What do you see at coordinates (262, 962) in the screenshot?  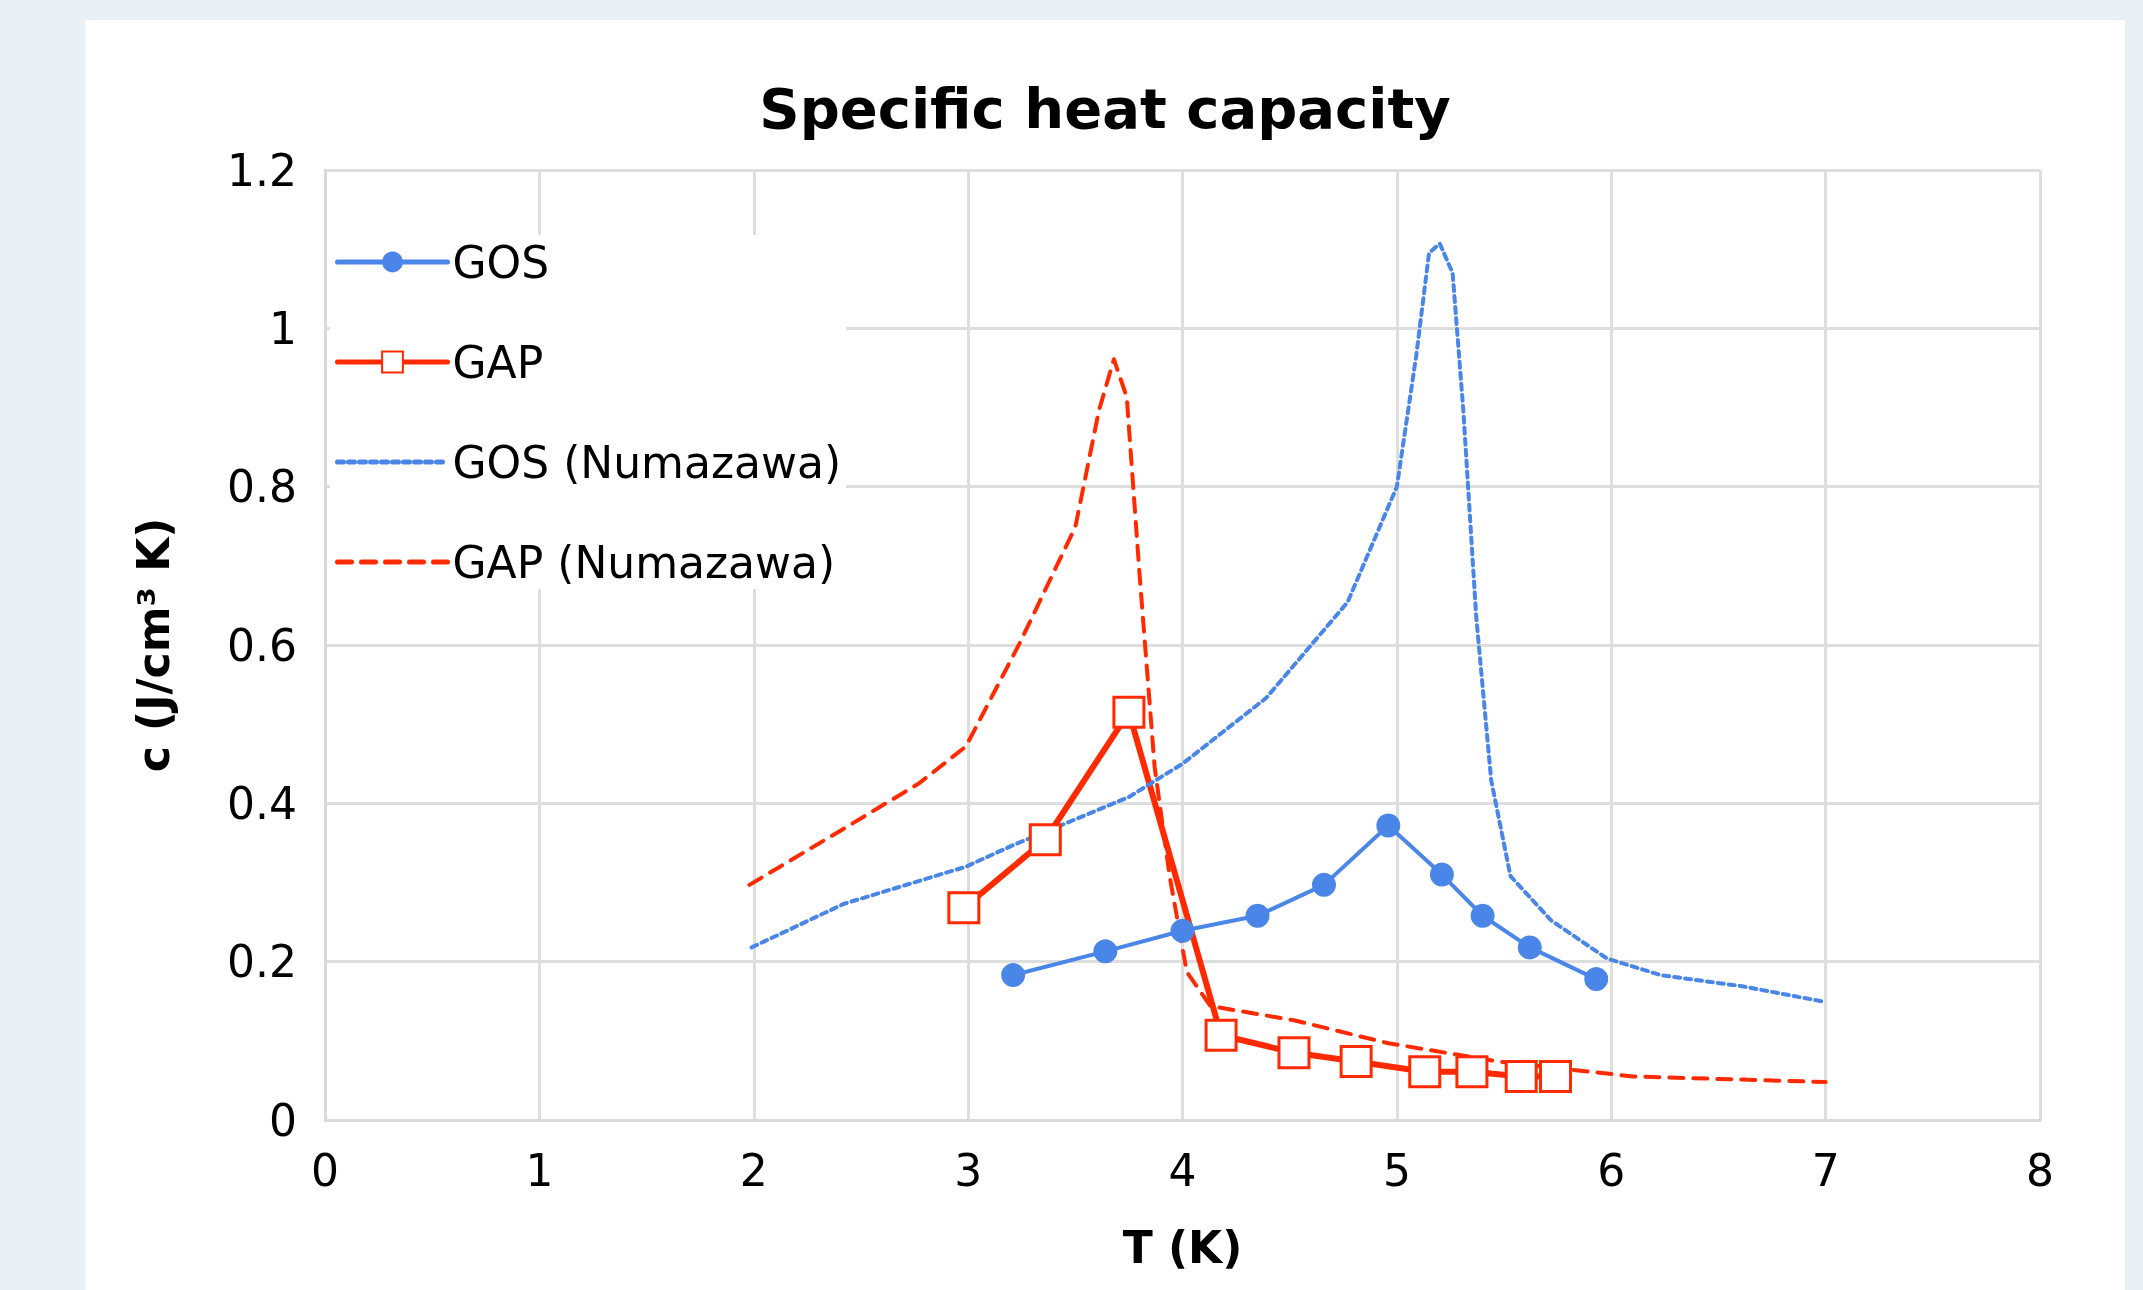 I see `y-tick-label: 0.2` at bounding box center [262, 962].